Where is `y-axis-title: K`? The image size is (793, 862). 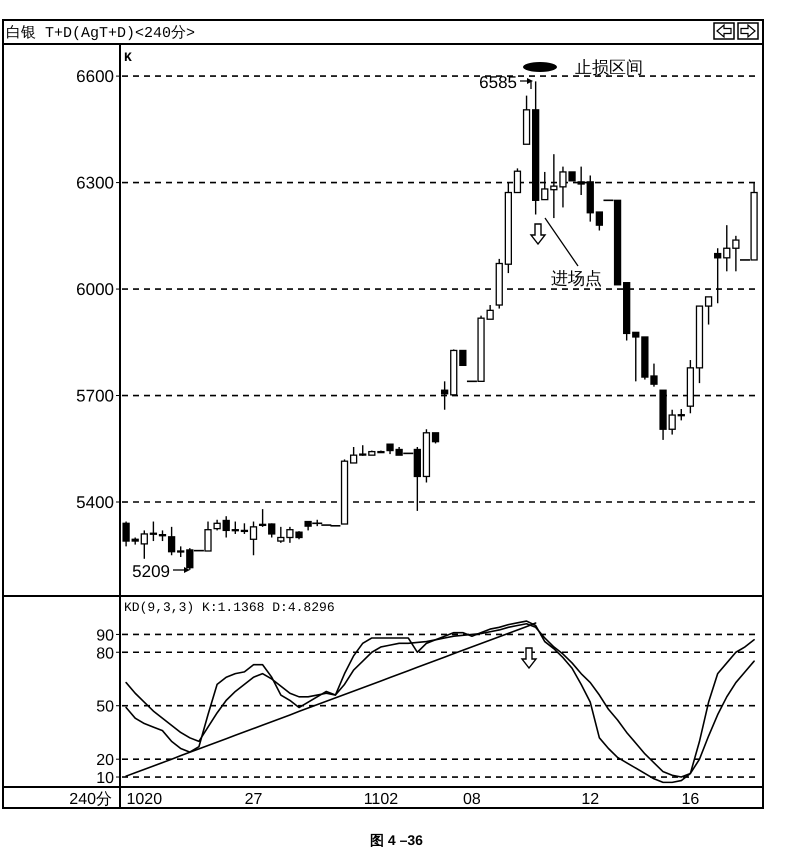
y-axis-title: K is located at coordinates (128, 57).